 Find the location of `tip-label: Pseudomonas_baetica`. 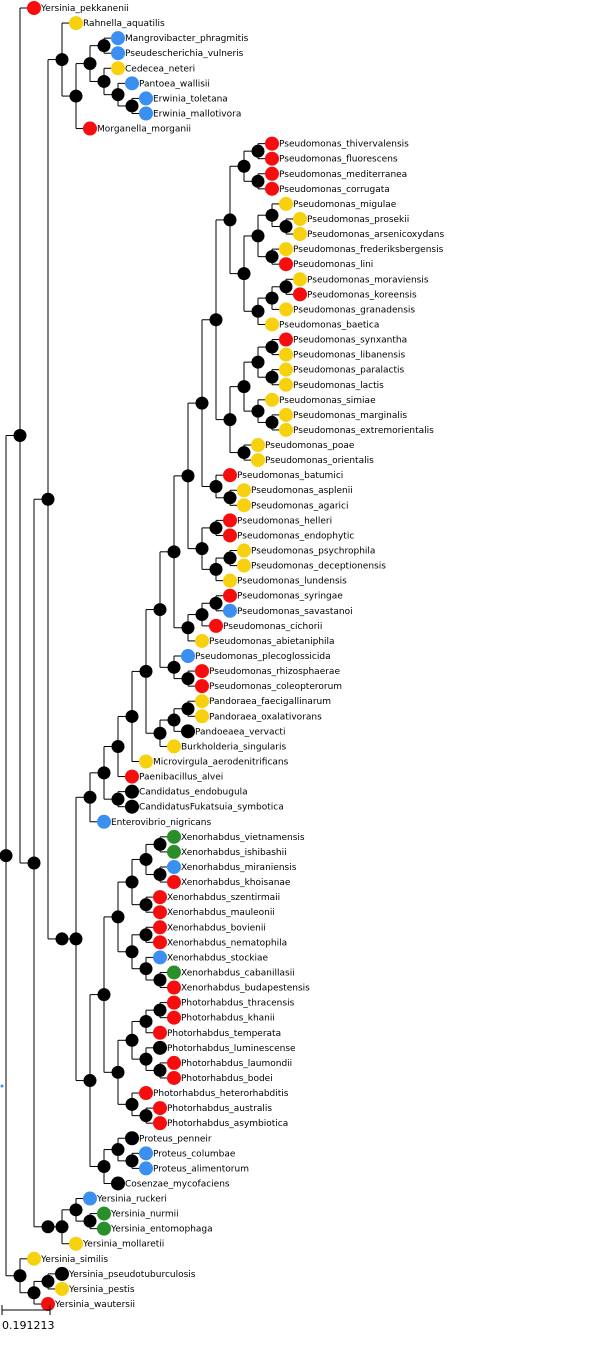

tip-label: Pseudomonas_baetica is located at coordinates (329, 325).